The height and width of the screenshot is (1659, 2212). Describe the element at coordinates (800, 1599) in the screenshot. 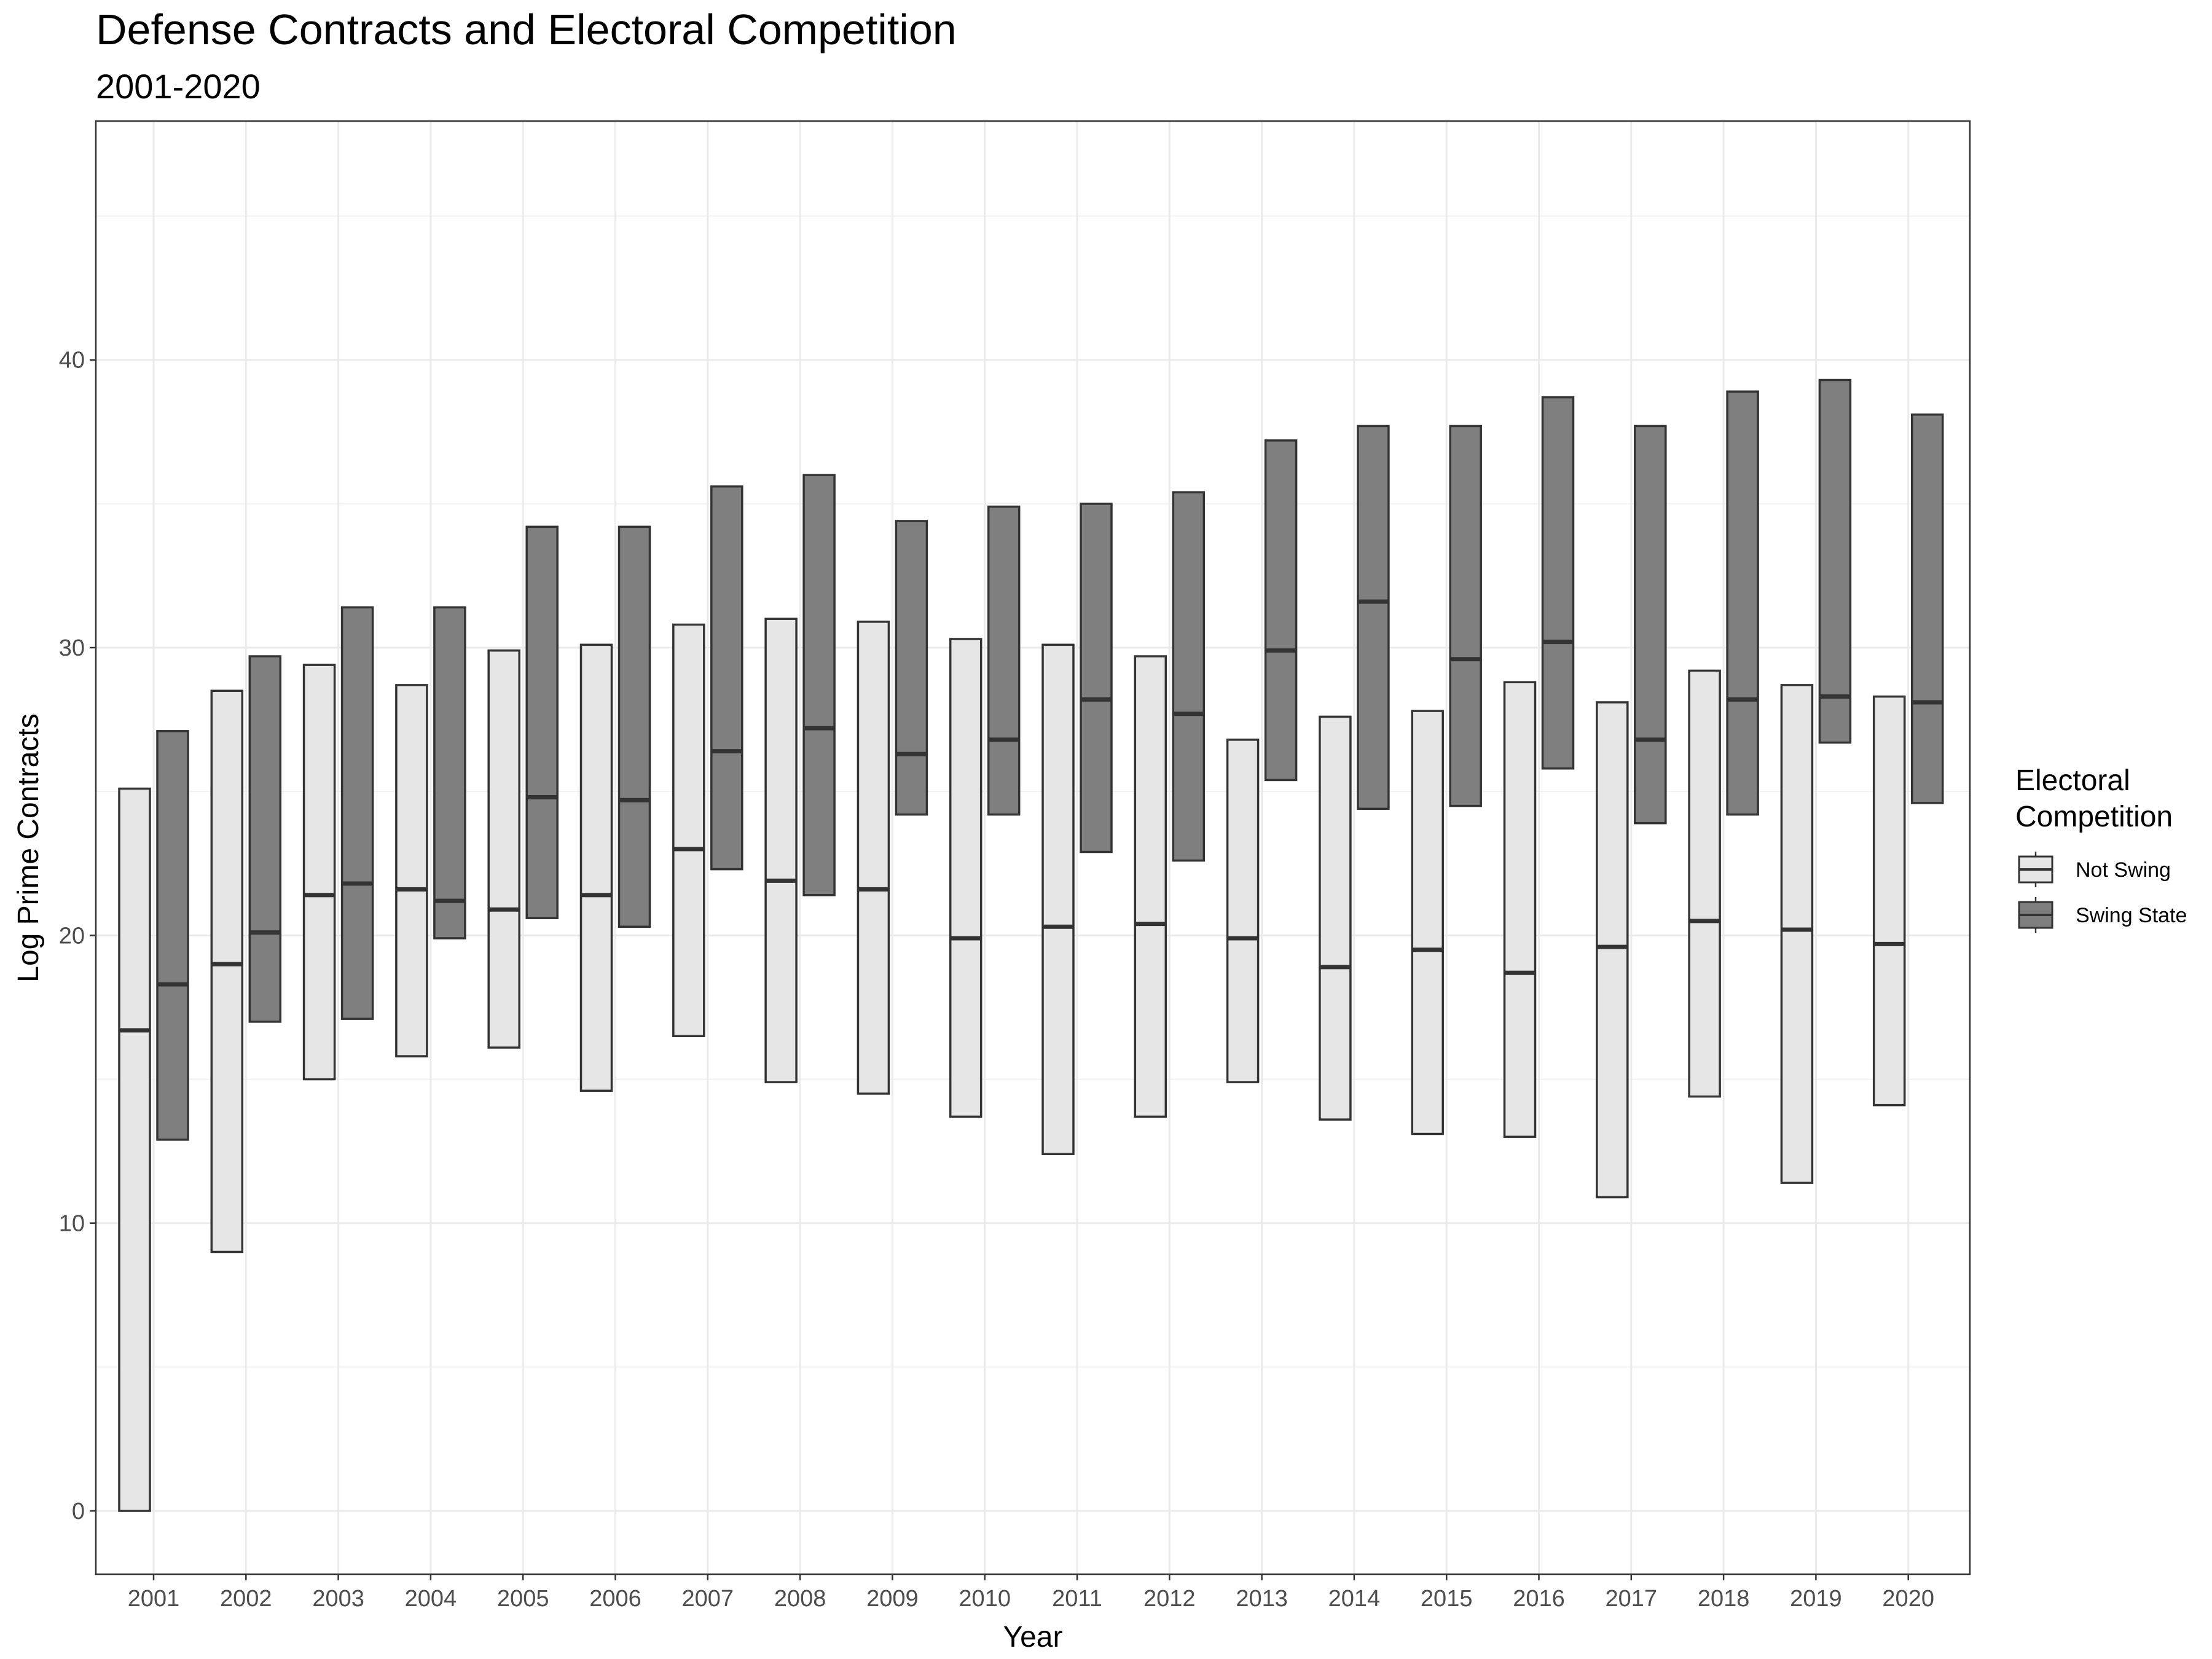

I see `x-tick-label: 2008` at that location.